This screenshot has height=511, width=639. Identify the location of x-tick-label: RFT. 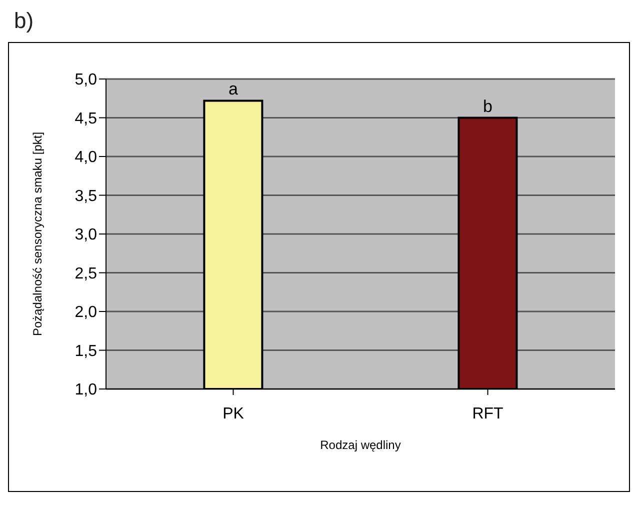
(488, 413).